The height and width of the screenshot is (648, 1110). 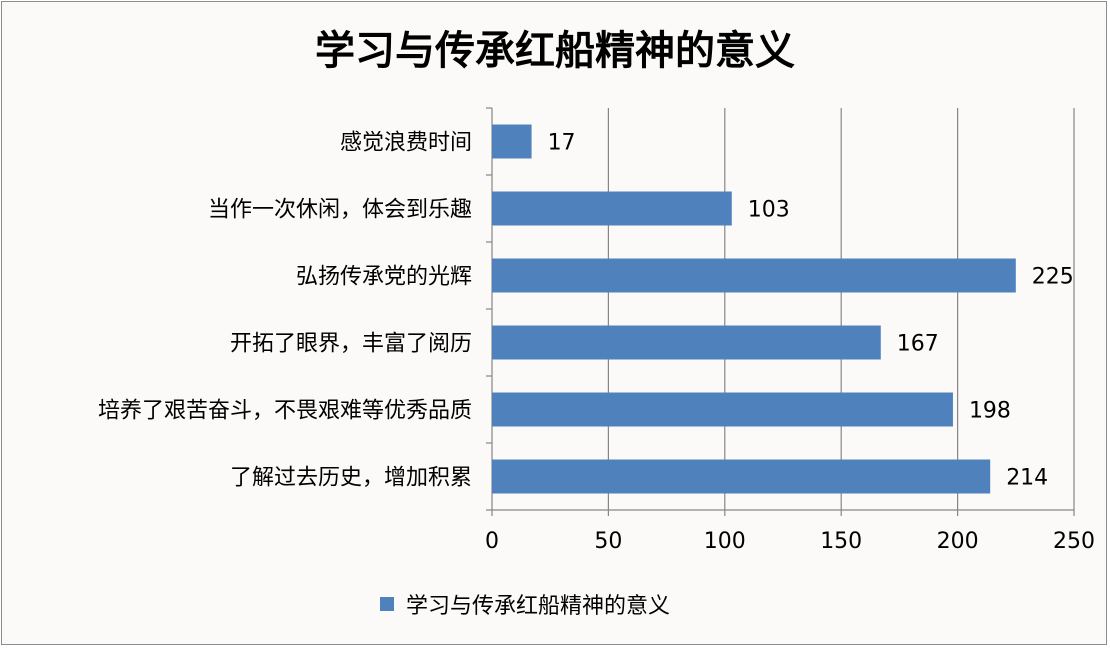 What do you see at coordinates (351, 344) in the screenshot?
I see `category-label: 开拓了眼界，丰富了阅历` at bounding box center [351, 344].